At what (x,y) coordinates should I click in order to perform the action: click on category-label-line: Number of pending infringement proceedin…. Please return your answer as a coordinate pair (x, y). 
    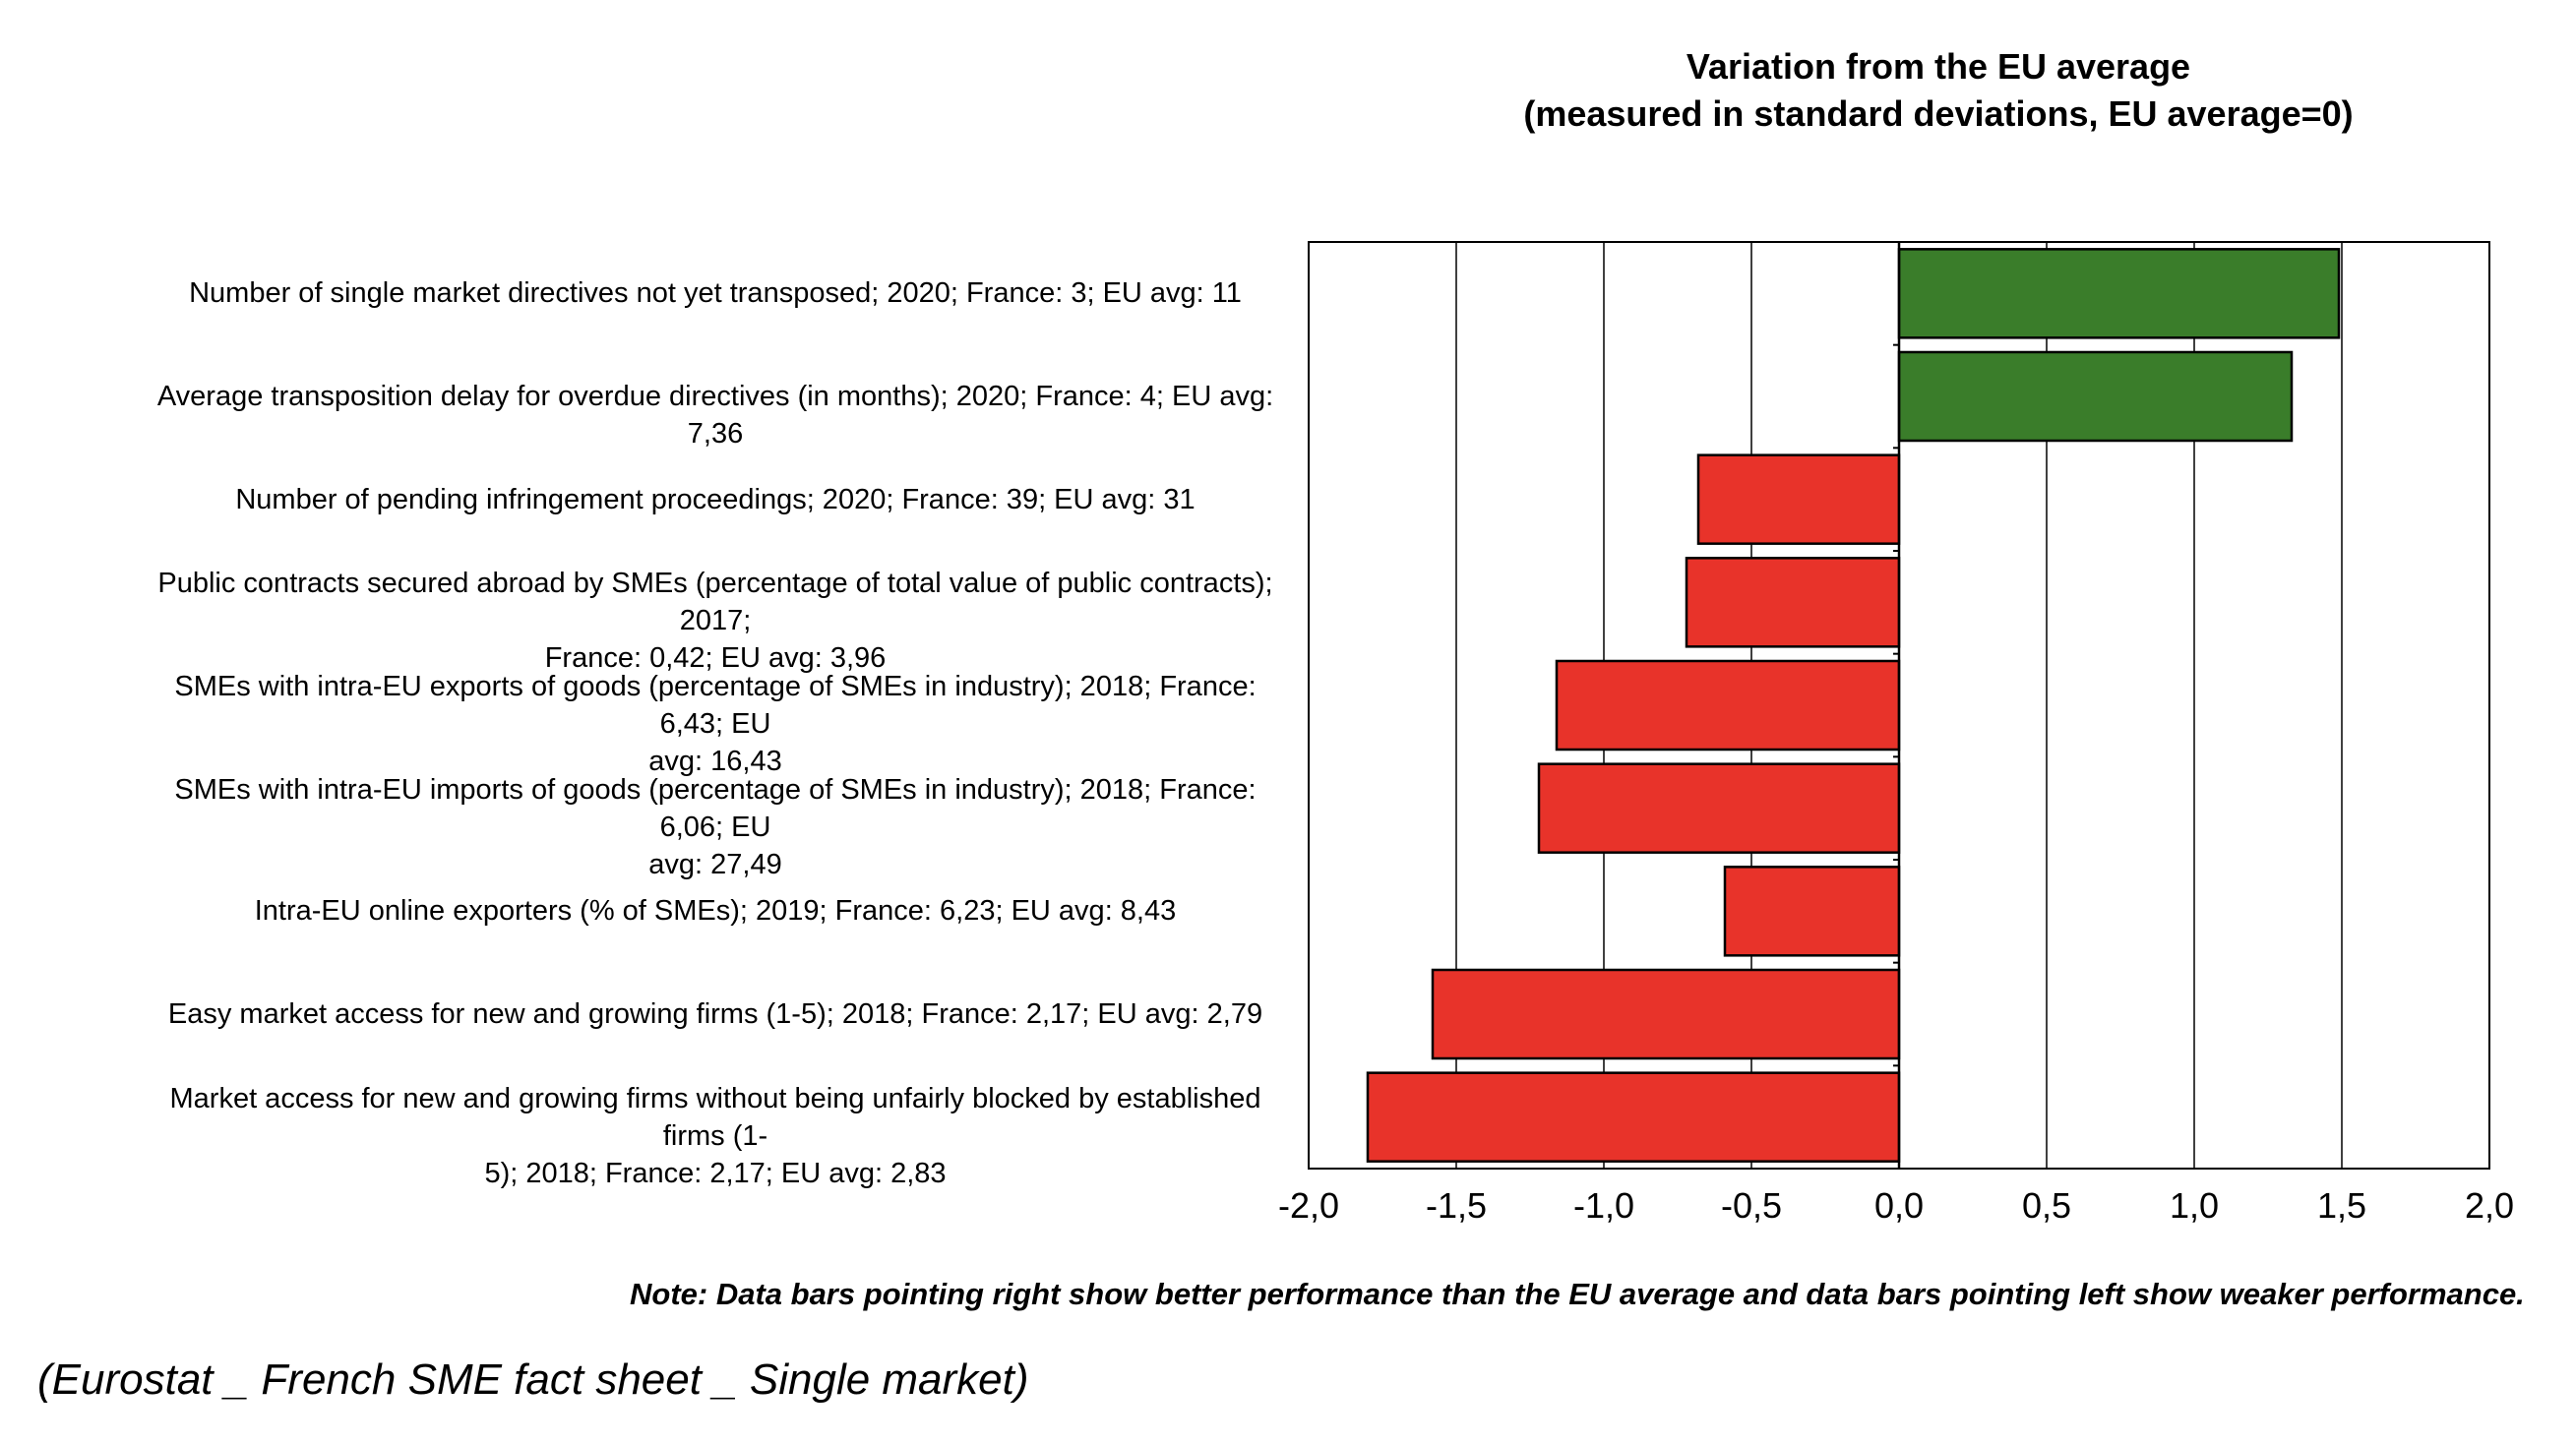
    Looking at the image, I should click on (715, 499).